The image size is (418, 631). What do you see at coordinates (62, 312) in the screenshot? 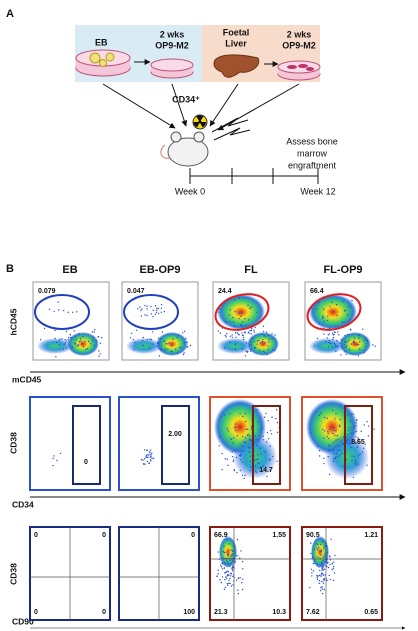
I see `gate` at bounding box center [62, 312].